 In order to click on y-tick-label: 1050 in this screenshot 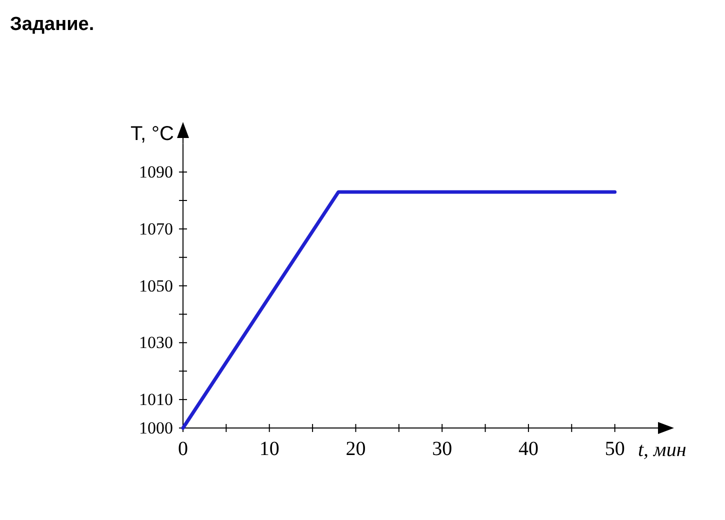, I will do `click(156, 286)`.